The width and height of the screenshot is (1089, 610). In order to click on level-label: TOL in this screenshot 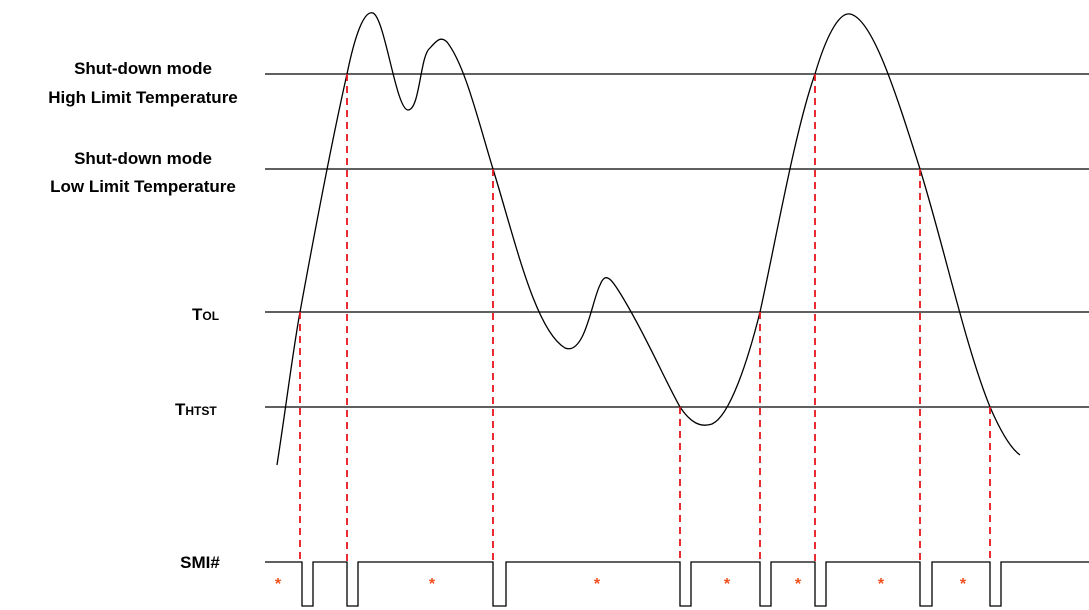, I will do `click(205, 314)`.